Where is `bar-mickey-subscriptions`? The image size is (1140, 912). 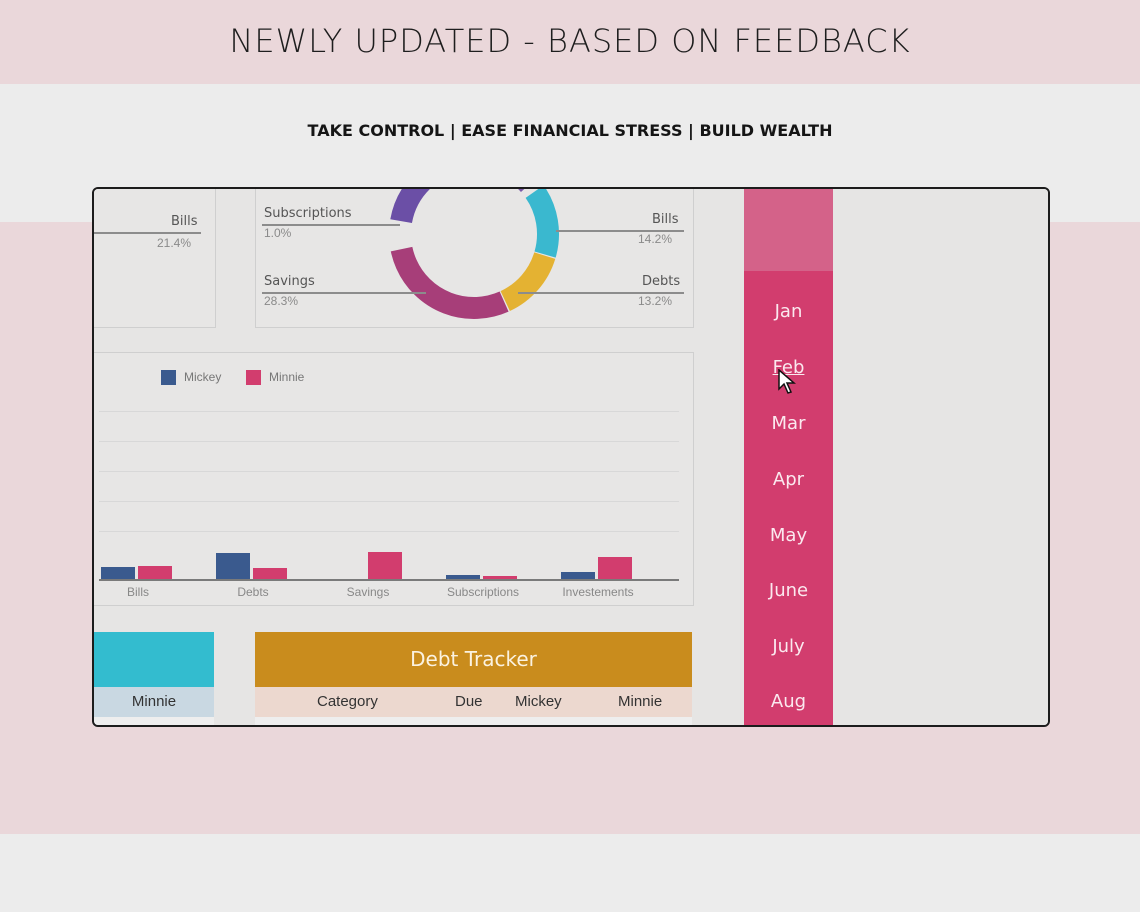
bar-mickey-subscriptions is located at coordinates (463, 577).